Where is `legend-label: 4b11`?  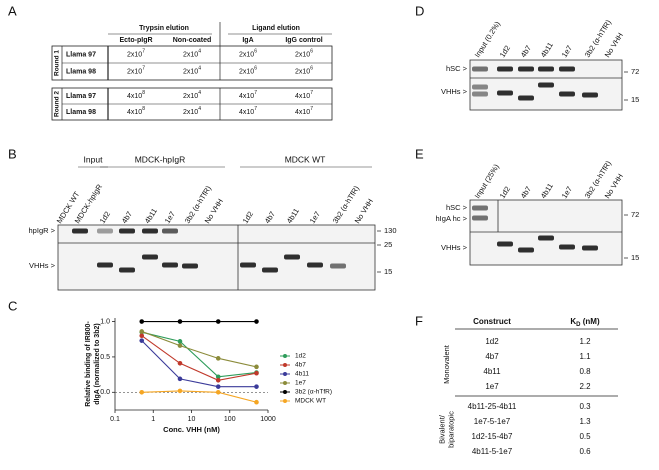 legend-label: 4b11 is located at coordinates (302, 374).